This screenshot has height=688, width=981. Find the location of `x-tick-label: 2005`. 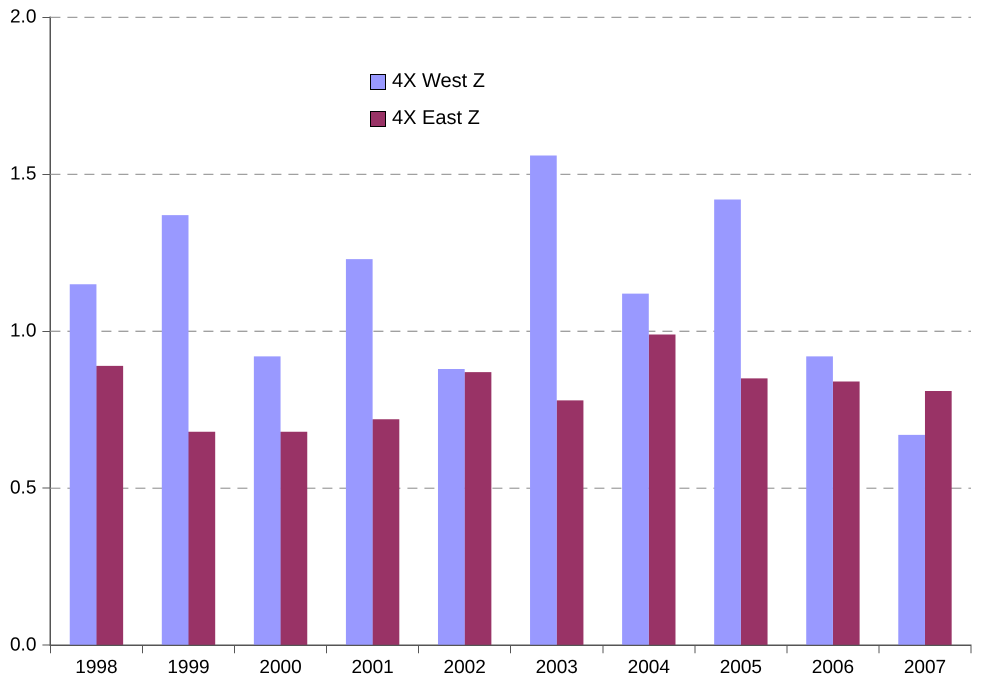

x-tick-label: 2005 is located at coordinates (741, 667).